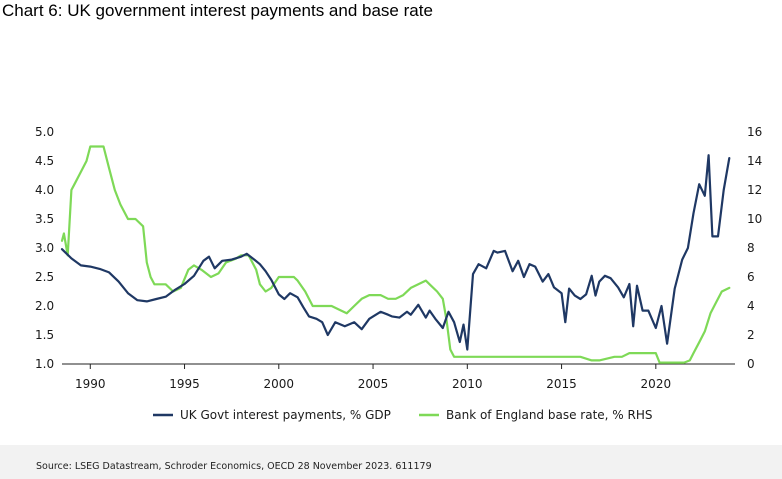  I want to click on y-right-tick-label: 10, so click(754, 219).